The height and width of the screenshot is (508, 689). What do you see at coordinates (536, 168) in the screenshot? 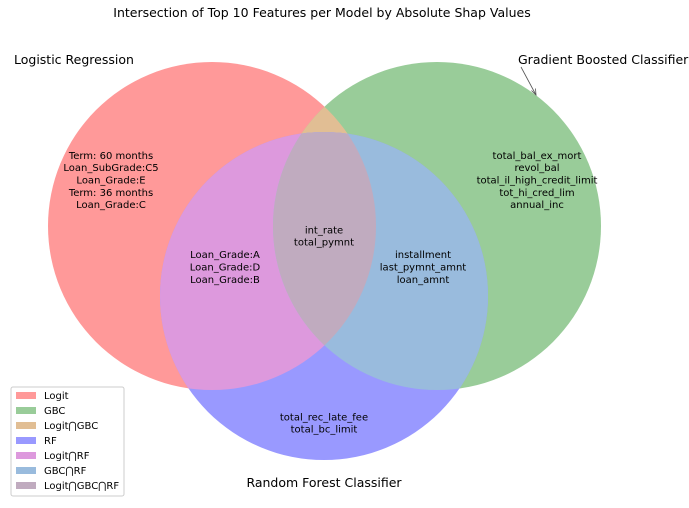
I see `feature-label: revol_bal` at bounding box center [536, 168].